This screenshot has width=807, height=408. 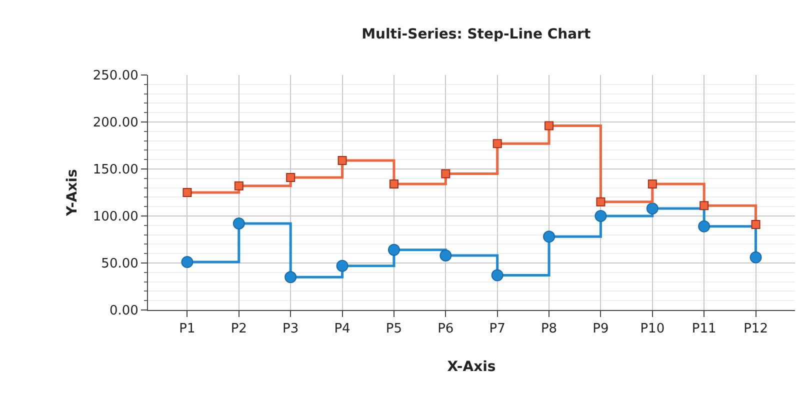 What do you see at coordinates (123, 311) in the screenshot?
I see `y-tick-label: 0.00` at bounding box center [123, 311].